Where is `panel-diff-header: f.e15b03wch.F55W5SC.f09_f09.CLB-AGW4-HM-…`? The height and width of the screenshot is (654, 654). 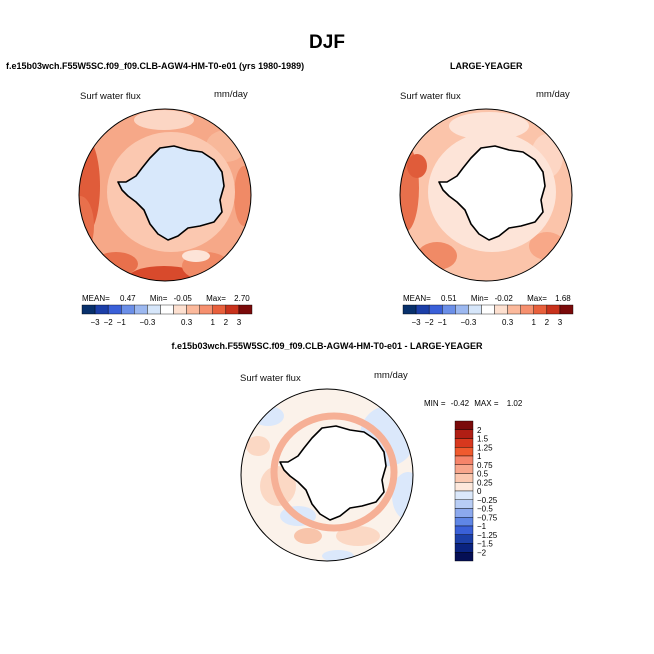
panel-diff-header: f.e15b03wch.F55W5SC.f09_f09.CLB-AGW4-HM-… is located at coordinates (327, 346).